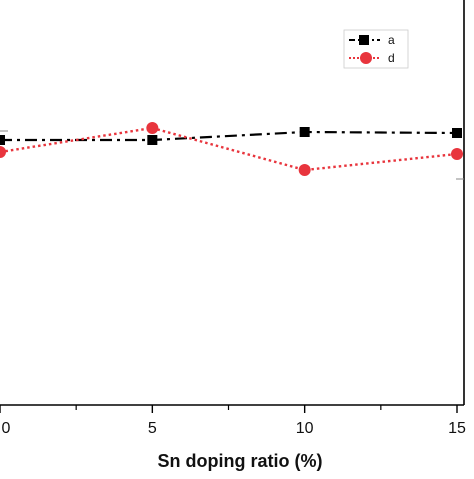 The width and height of the screenshot is (474, 479). What do you see at coordinates (305, 428) in the screenshot?
I see `x-tick-label: 10` at bounding box center [305, 428].